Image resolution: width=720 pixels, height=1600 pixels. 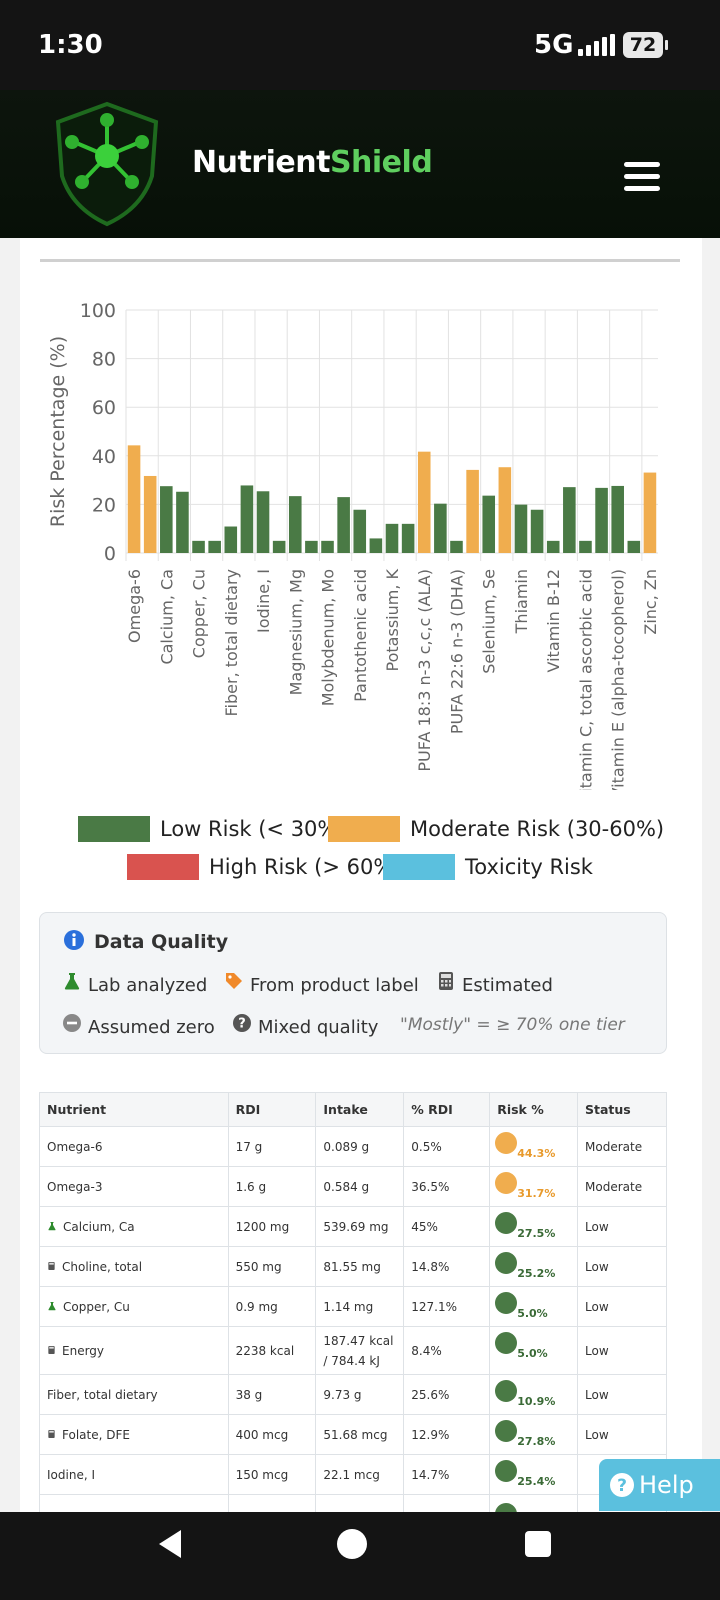 I want to click on x-tick-label: Selenium, Se, so click(x=489, y=621).